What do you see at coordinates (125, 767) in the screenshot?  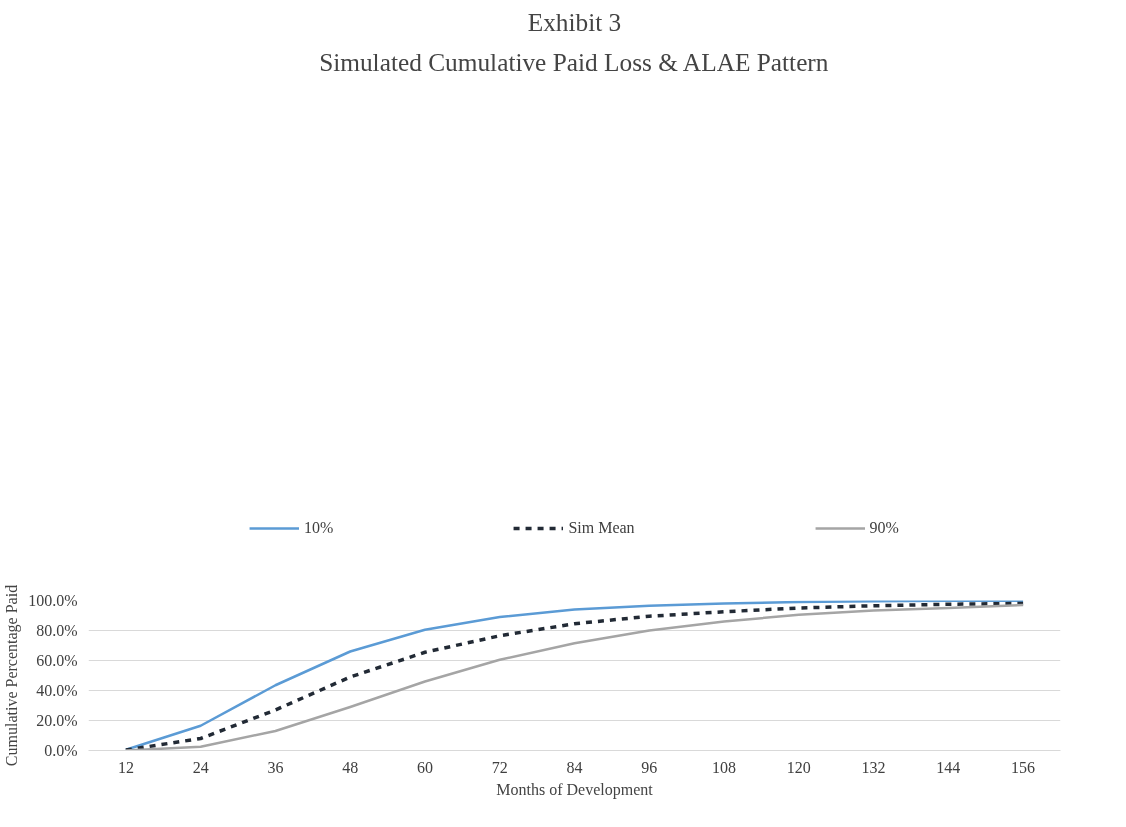 I see `x-tick-label: 12` at bounding box center [125, 767].